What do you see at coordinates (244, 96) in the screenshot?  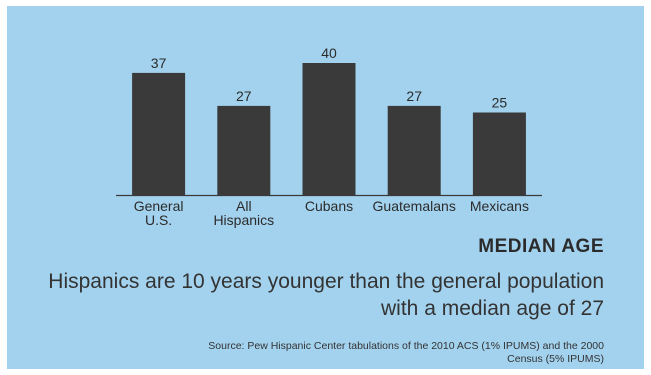 I see `value-label-1: 27` at bounding box center [244, 96].